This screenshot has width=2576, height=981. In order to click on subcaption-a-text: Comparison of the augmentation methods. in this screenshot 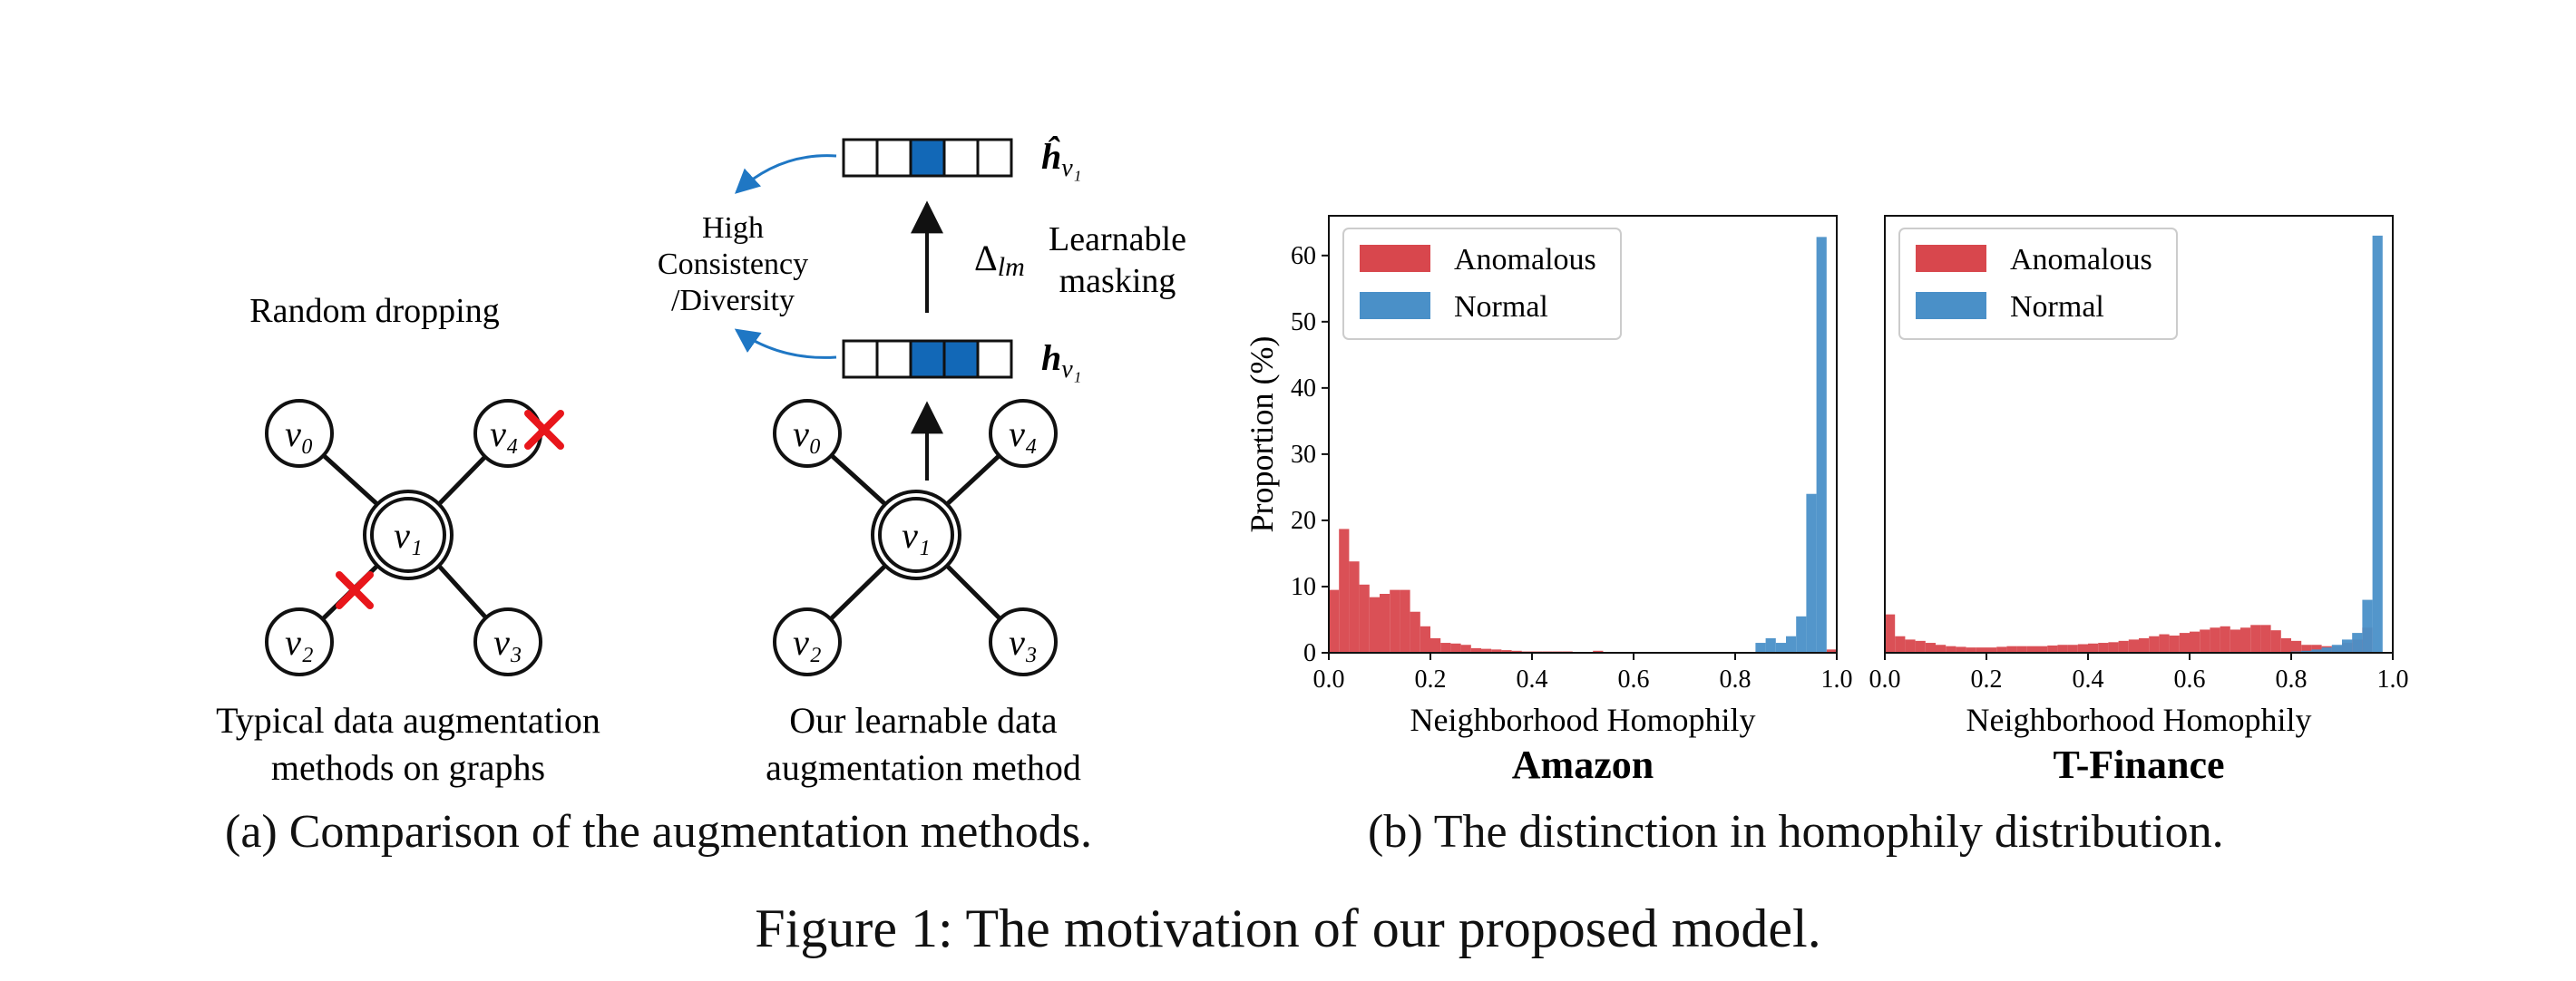, I will do `click(690, 832)`.